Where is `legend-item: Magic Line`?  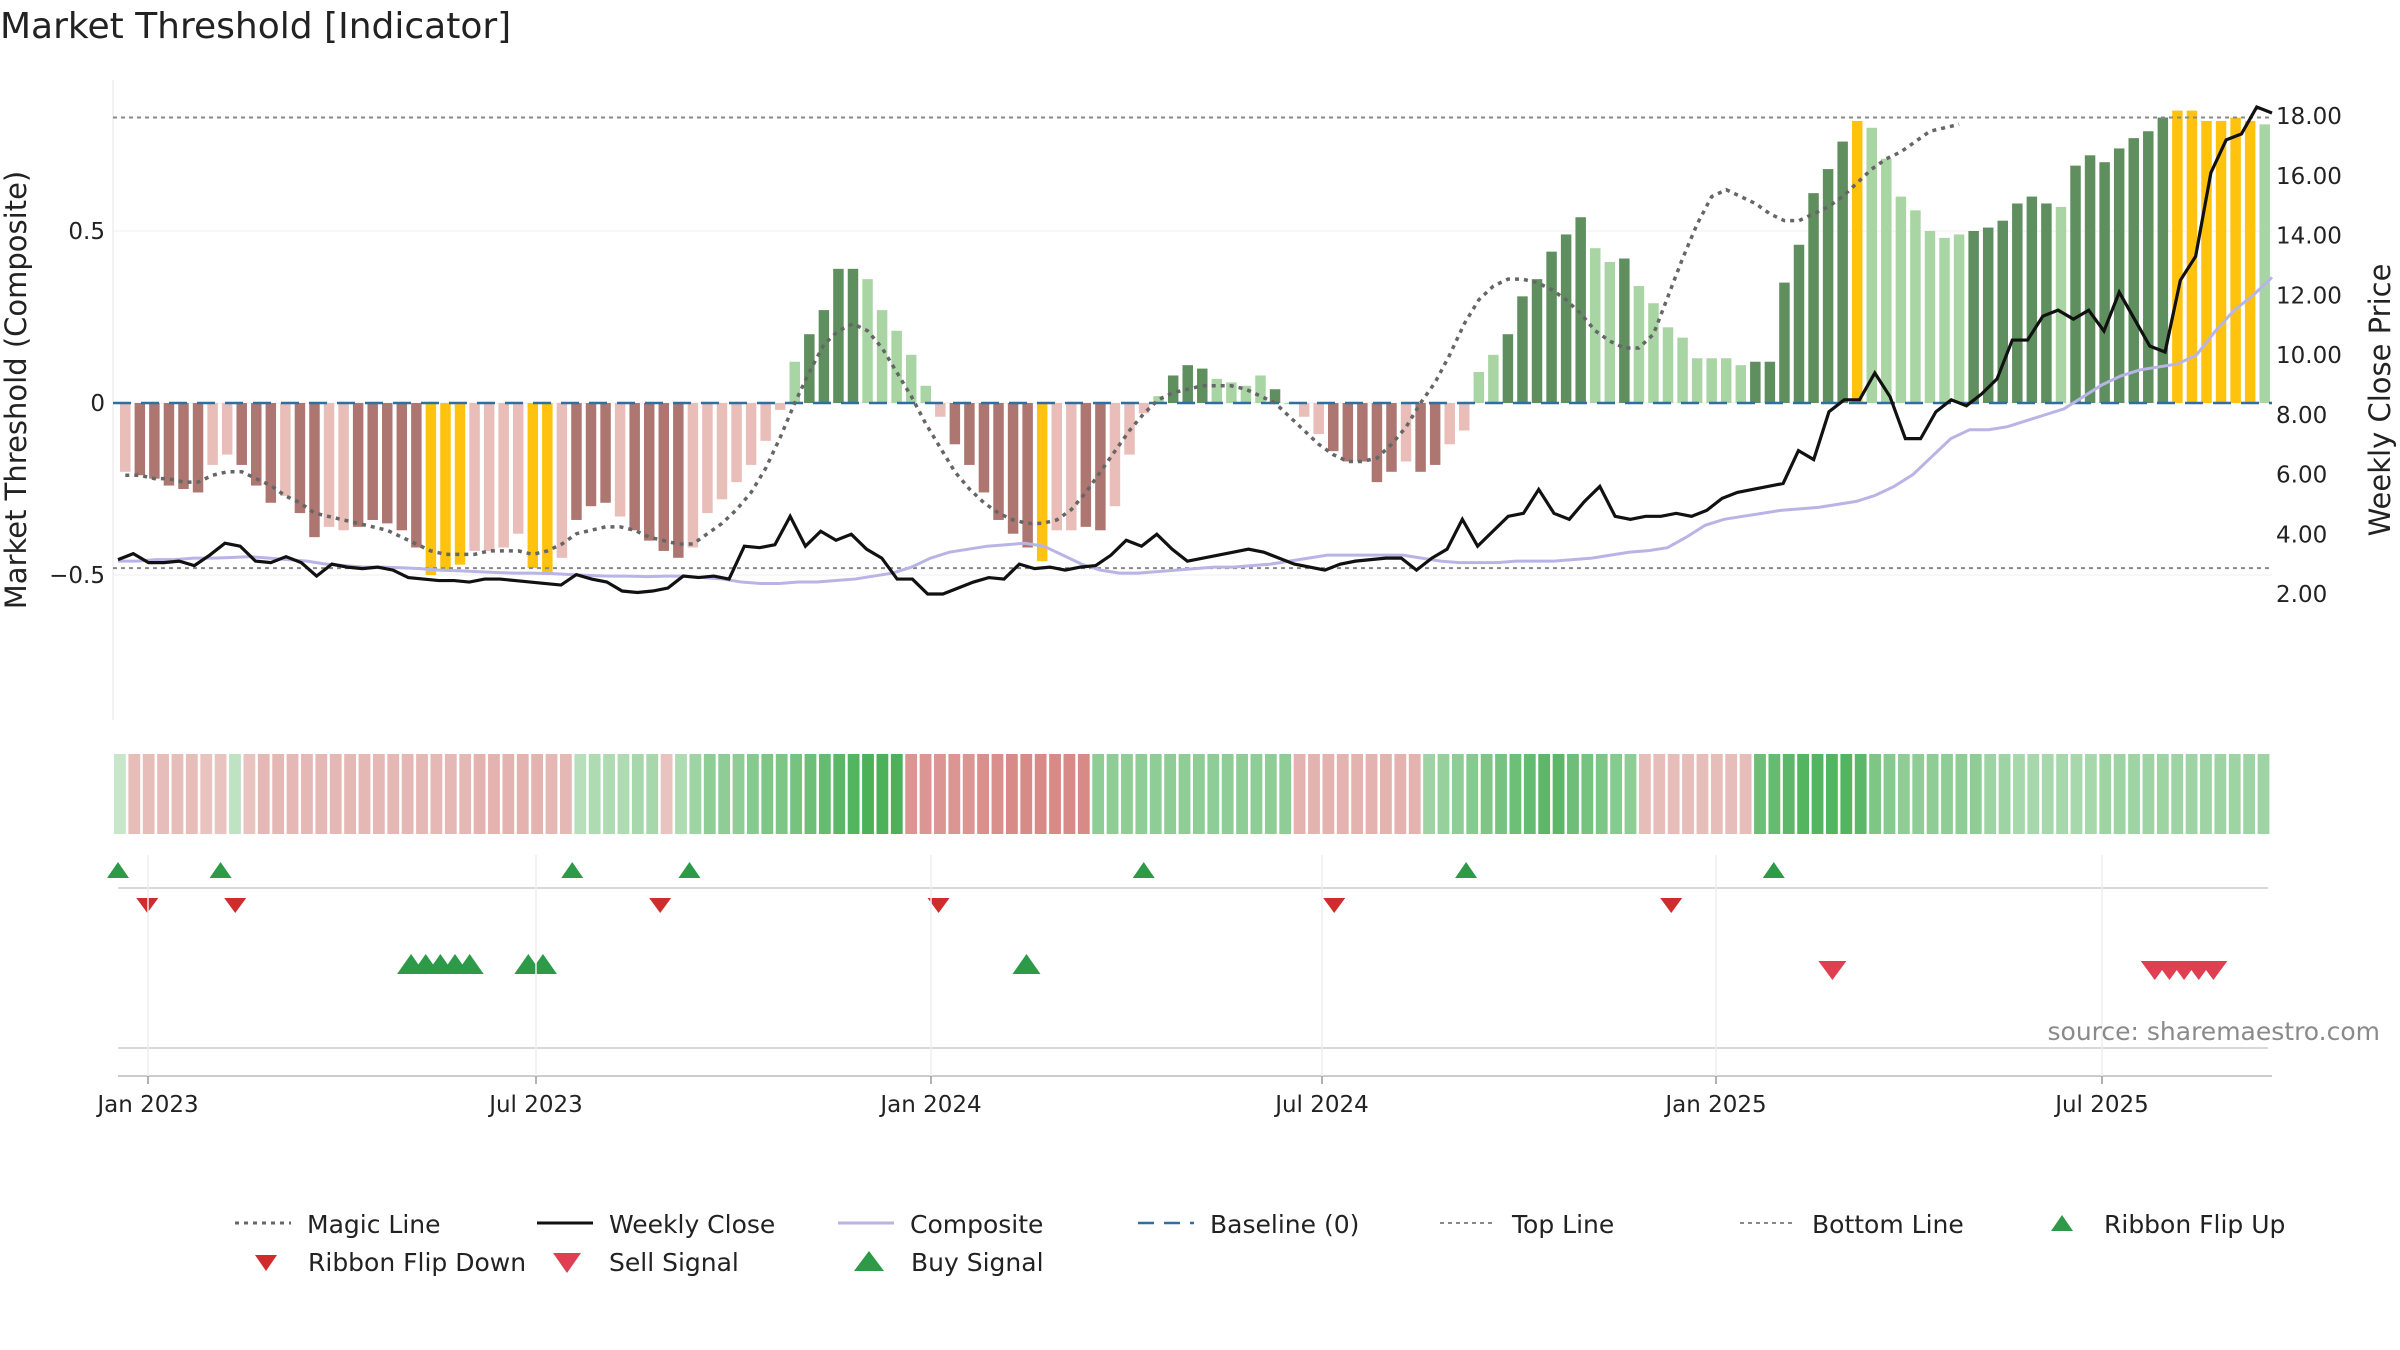
legend-item: Magic Line is located at coordinates (338, 1224).